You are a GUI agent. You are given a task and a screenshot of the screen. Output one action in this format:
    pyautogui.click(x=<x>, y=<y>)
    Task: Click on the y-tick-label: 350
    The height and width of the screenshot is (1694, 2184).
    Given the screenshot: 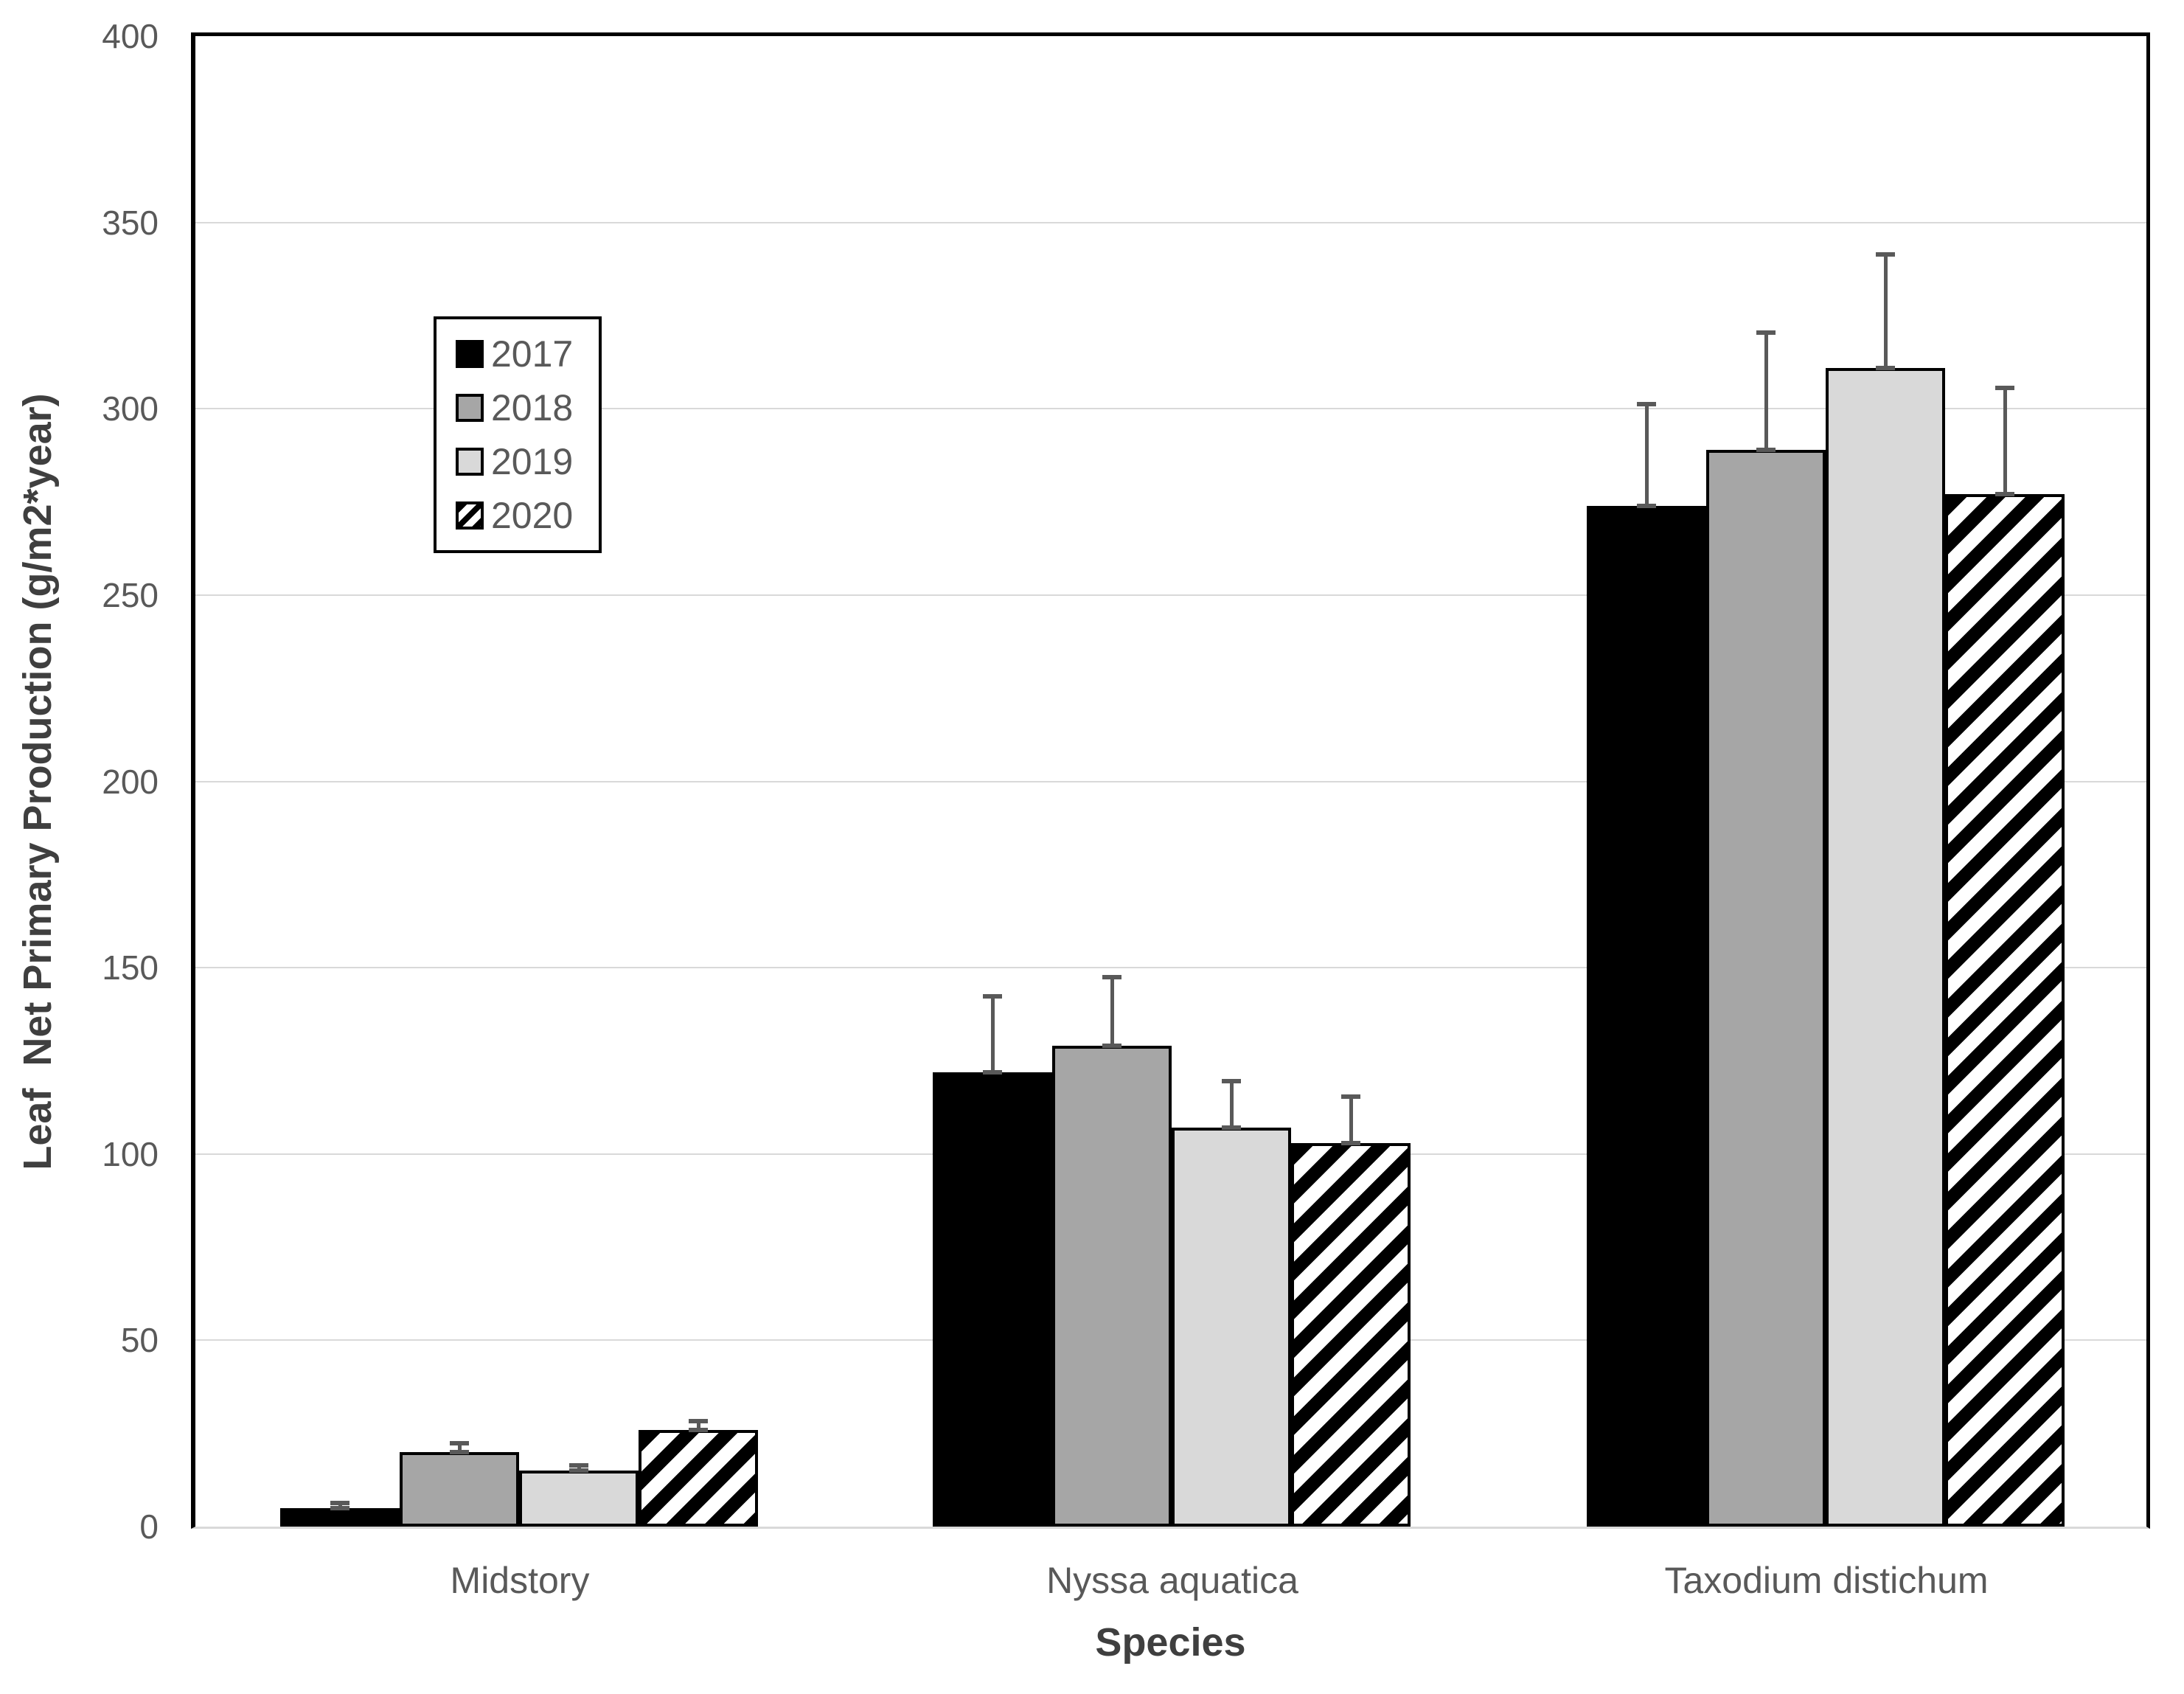 What is the action you would take?
    pyautogui.click(x=130, y=222)
    